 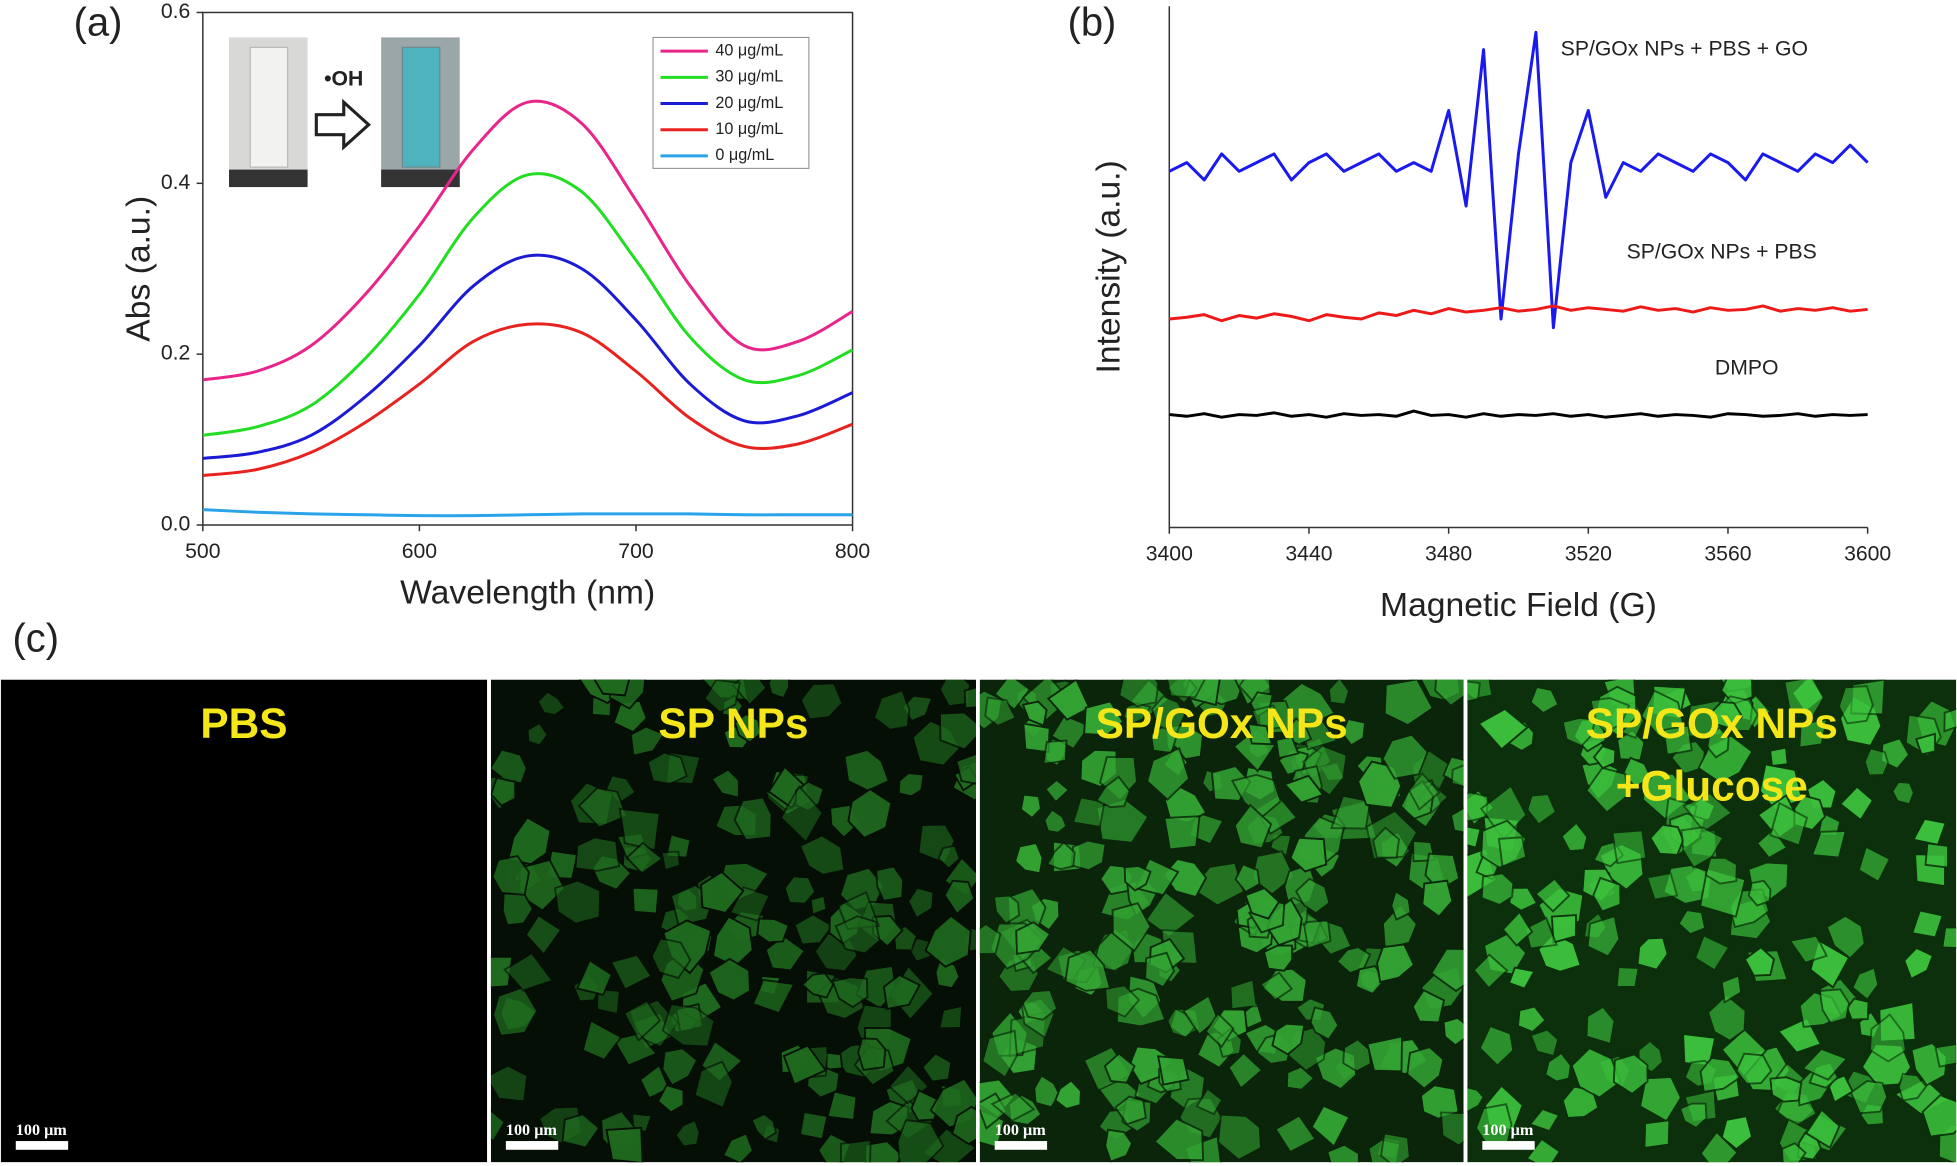 What do you see at coordinates (98, 22) in the screenshot?
I see `panel-label: (a)` at bounding box center [98, 22].